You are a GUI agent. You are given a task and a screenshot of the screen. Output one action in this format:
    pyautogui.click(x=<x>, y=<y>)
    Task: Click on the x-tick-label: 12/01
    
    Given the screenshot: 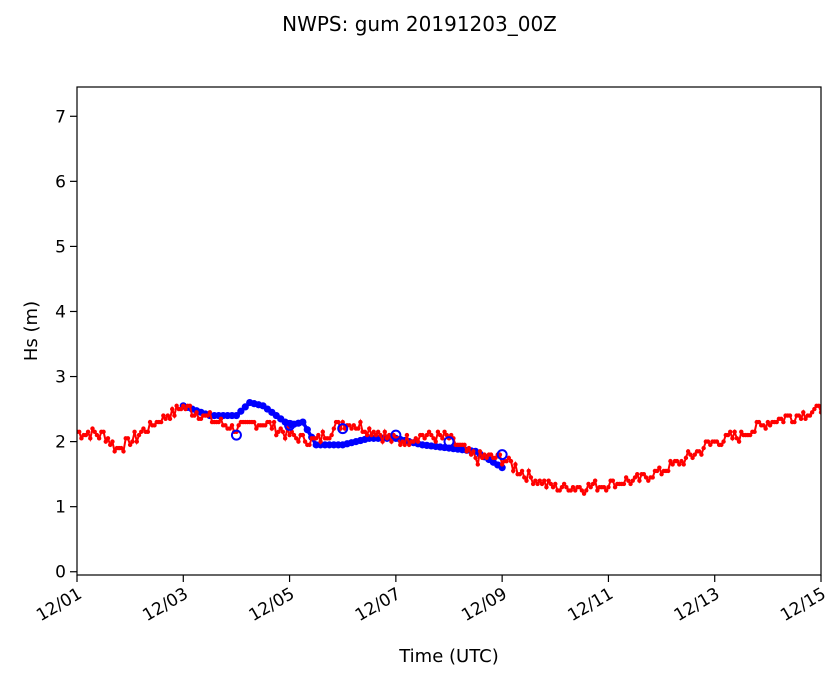 What is the action you would take?
    pyautogui.click(x=59, y=605)
    